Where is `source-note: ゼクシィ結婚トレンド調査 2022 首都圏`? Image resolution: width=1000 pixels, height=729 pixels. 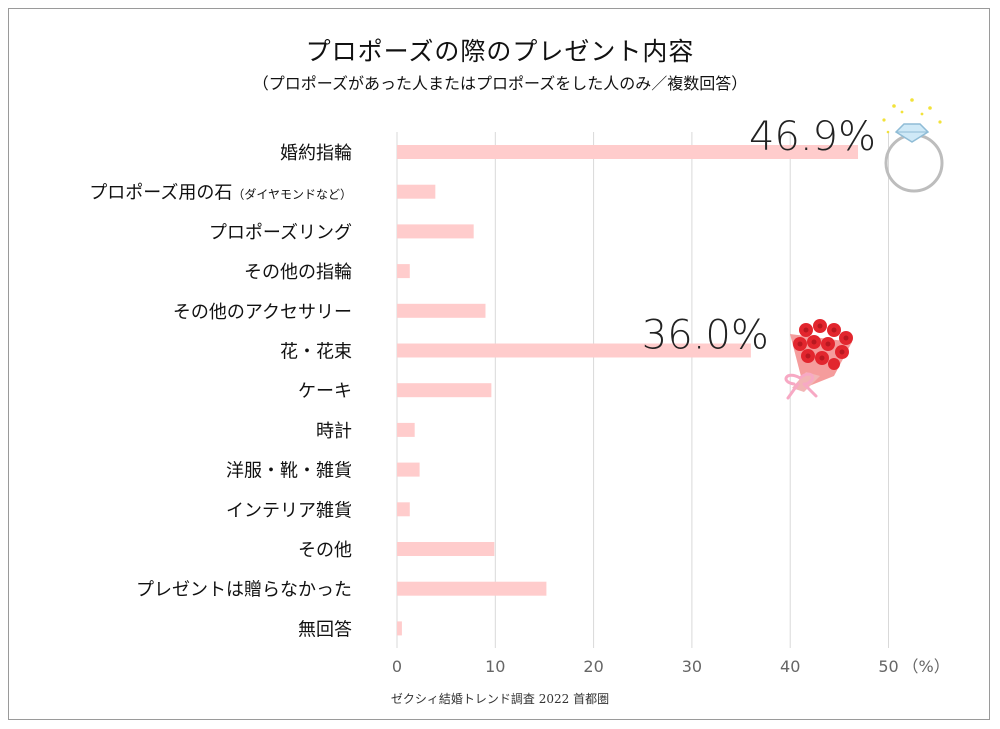 source-note: ゼクシィ結婚トレンド調査 2022 首都圏 is located at coordinates (500, 699).